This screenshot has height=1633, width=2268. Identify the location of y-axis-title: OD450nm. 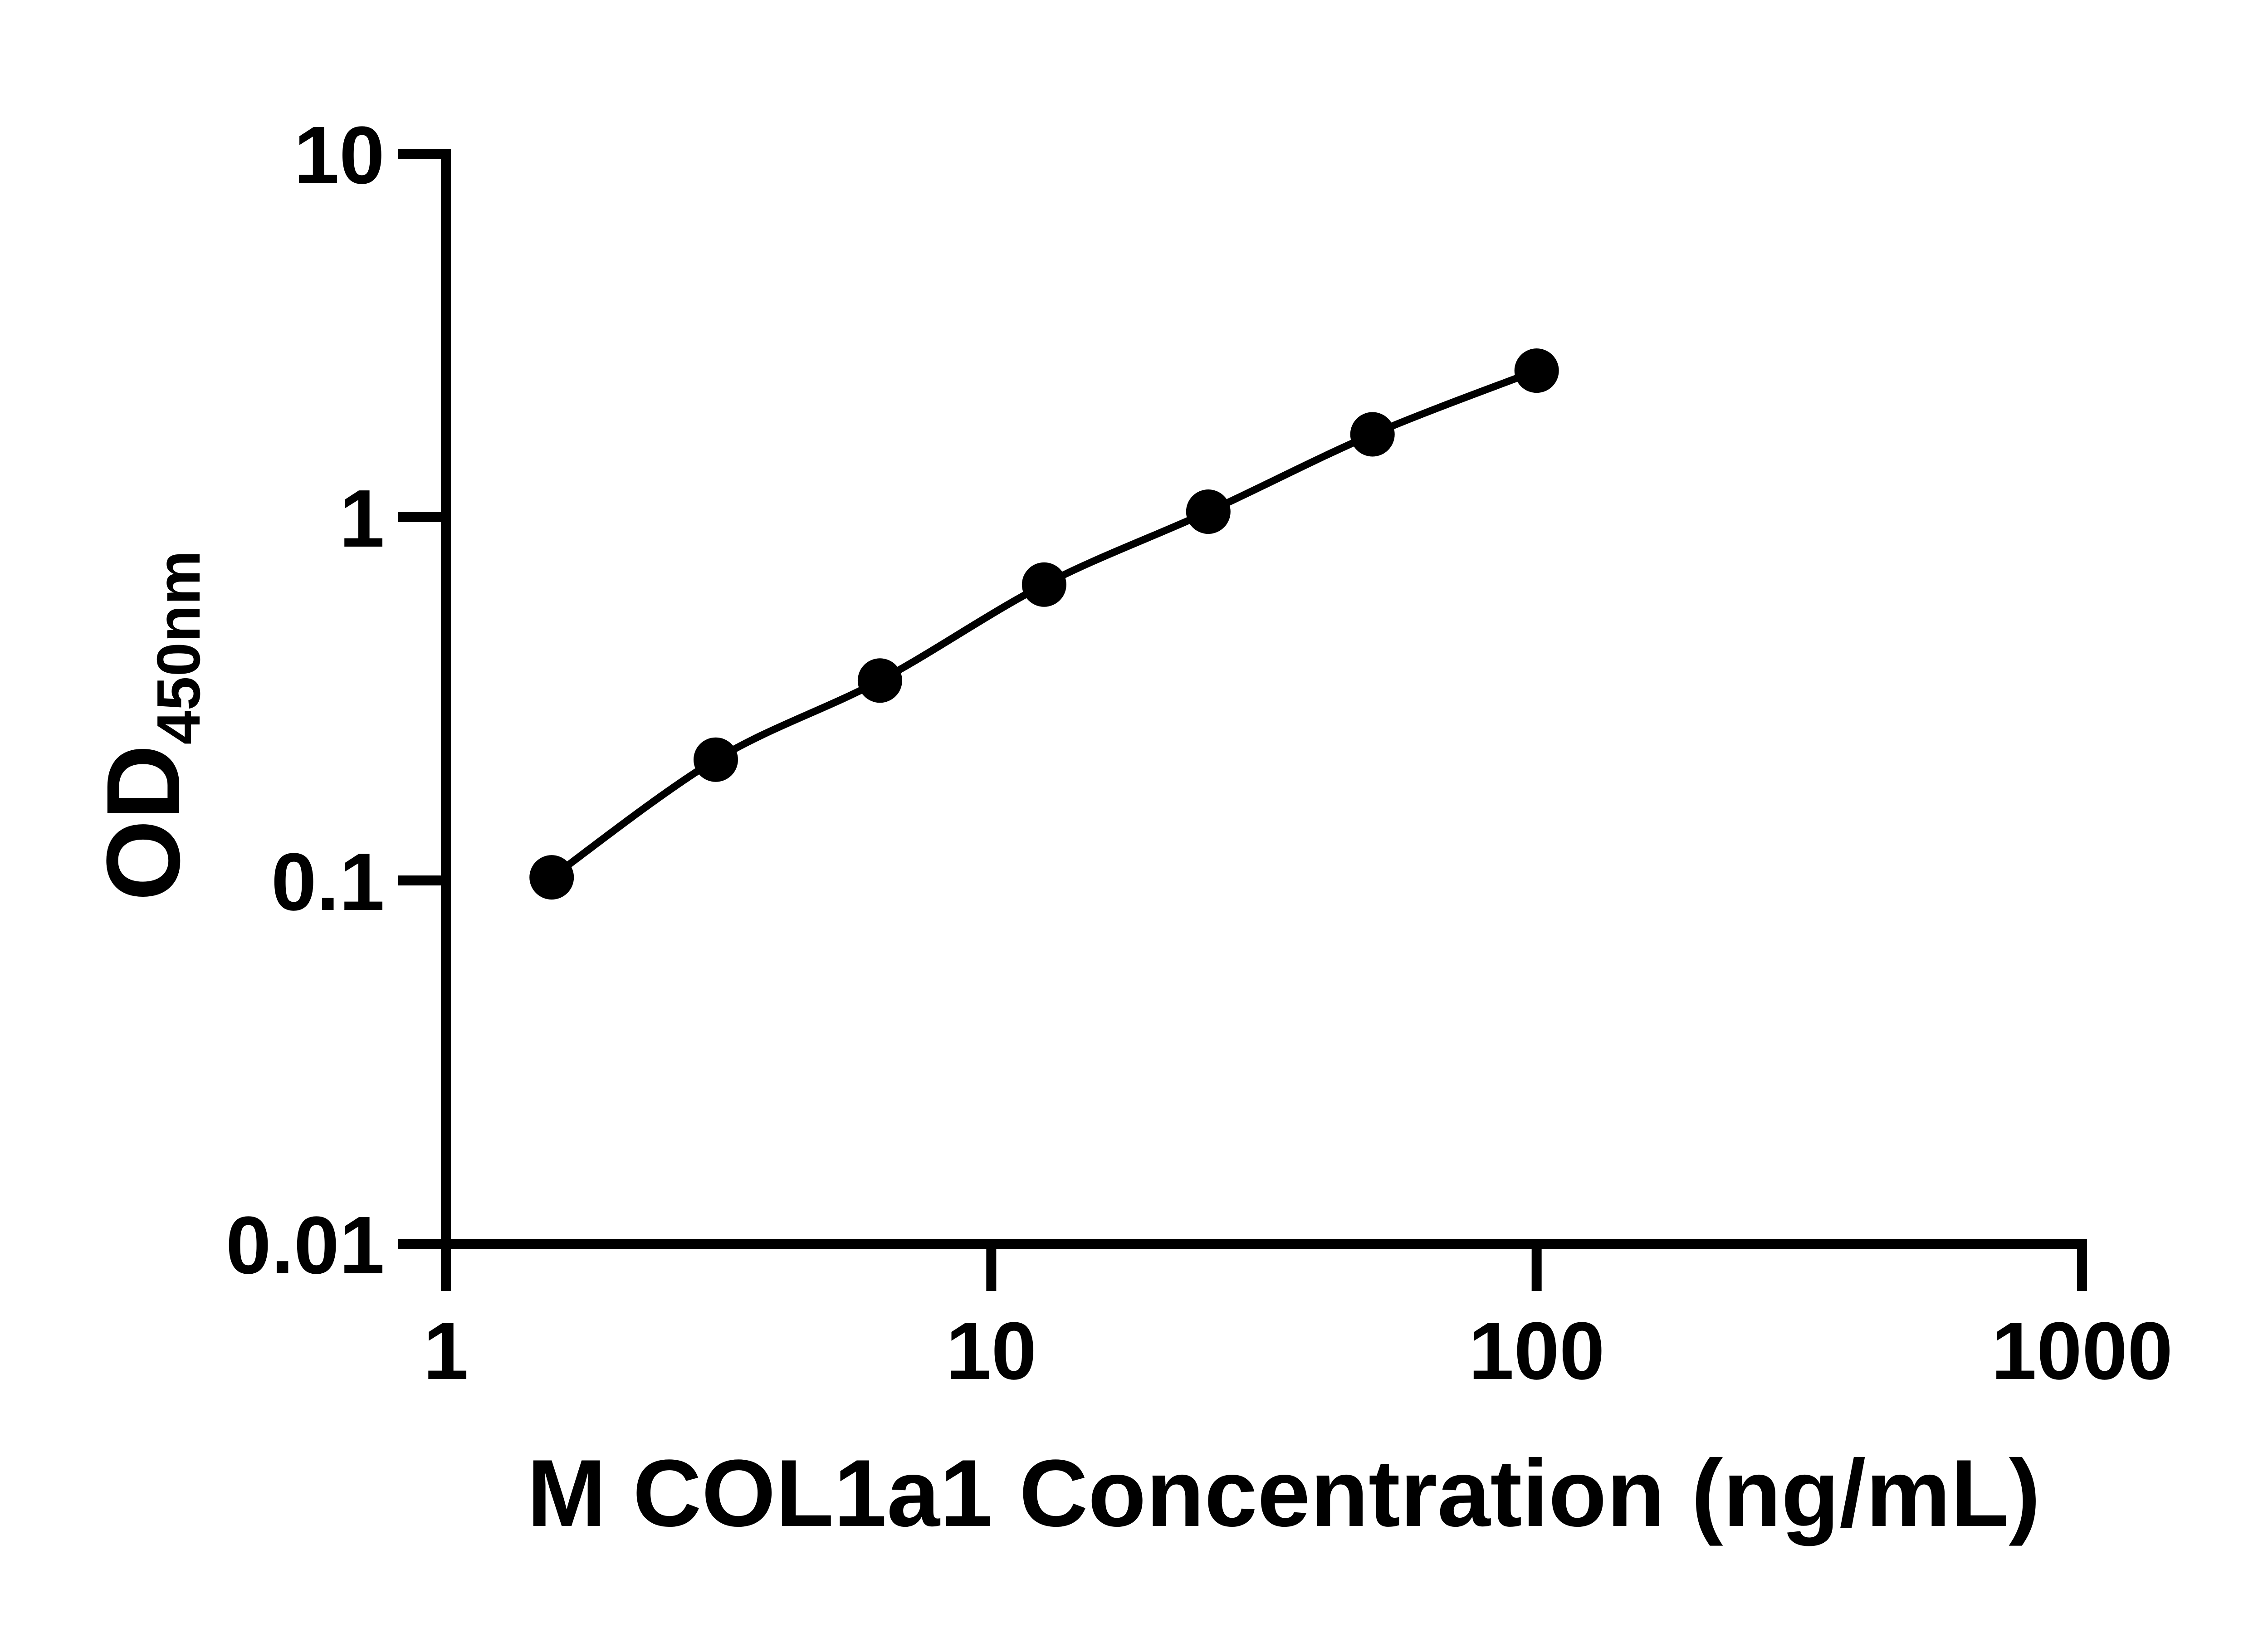
(149, 726).